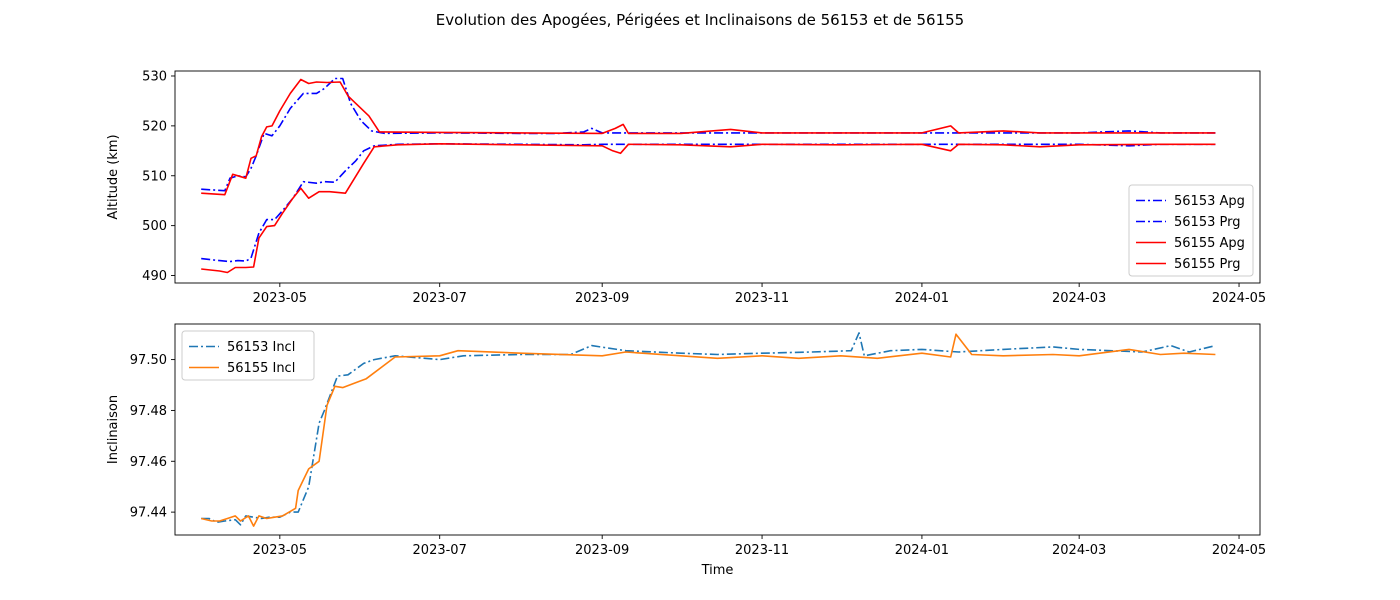 The image size is (1400, 600). What do you see at coordinates (154, 76) in the screenshot?
I see `y-tick-label: 530` at bounding box center [154, 76].